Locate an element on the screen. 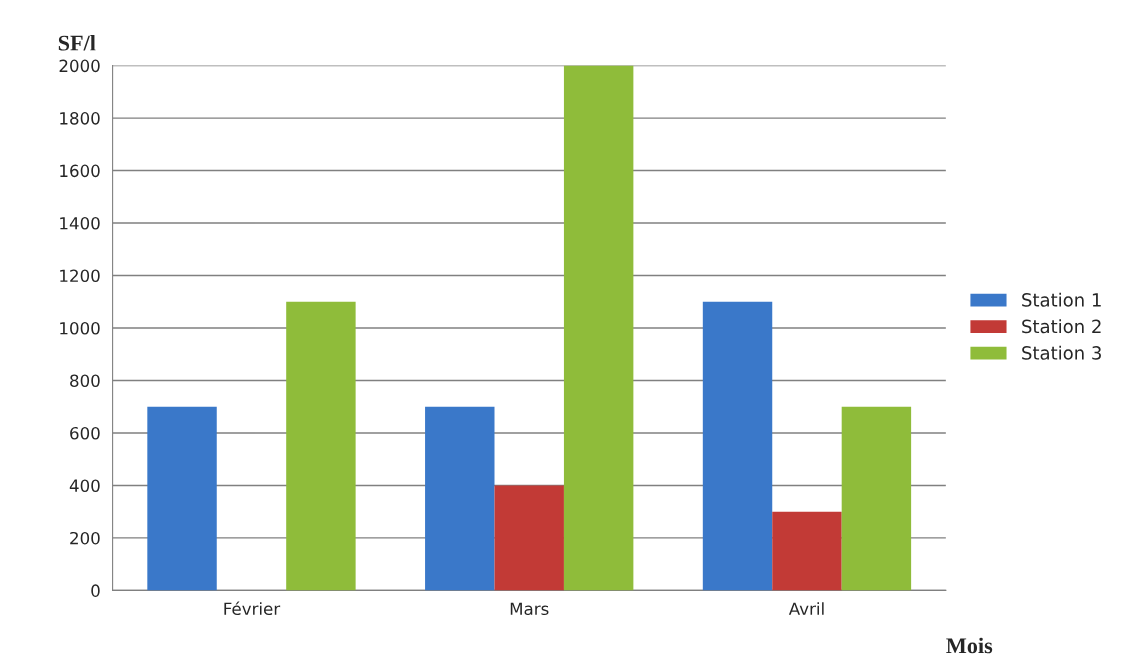 The width and height of the screenshot is (1126, 656). x-tick-label: Mars is located at coordinates (529, 609).